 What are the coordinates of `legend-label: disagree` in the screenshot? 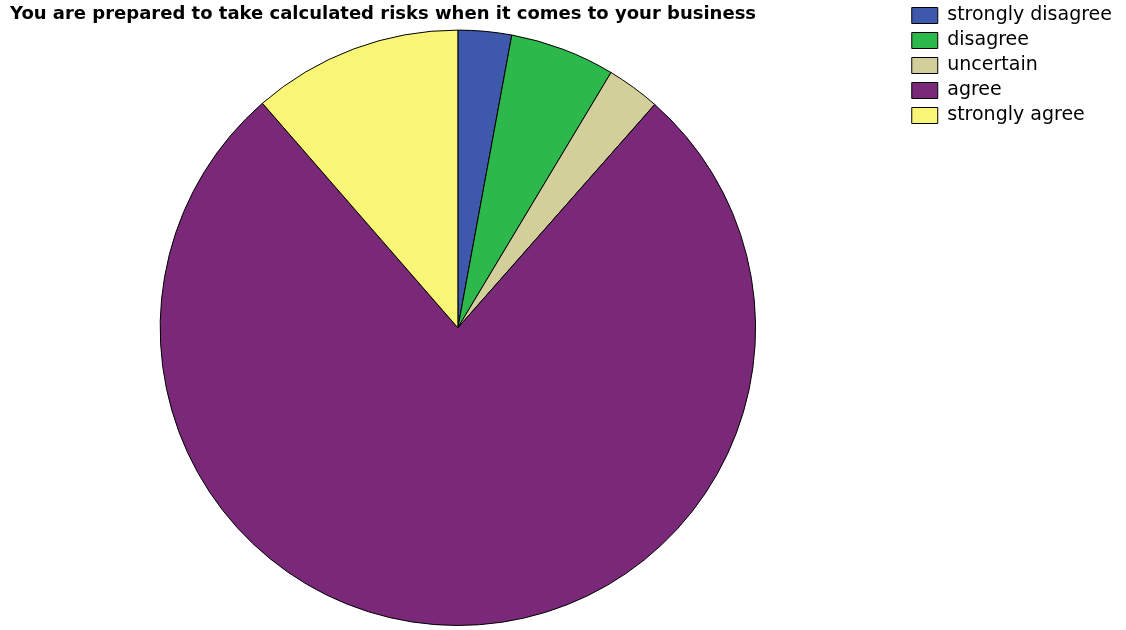 It's located at (988, 38).